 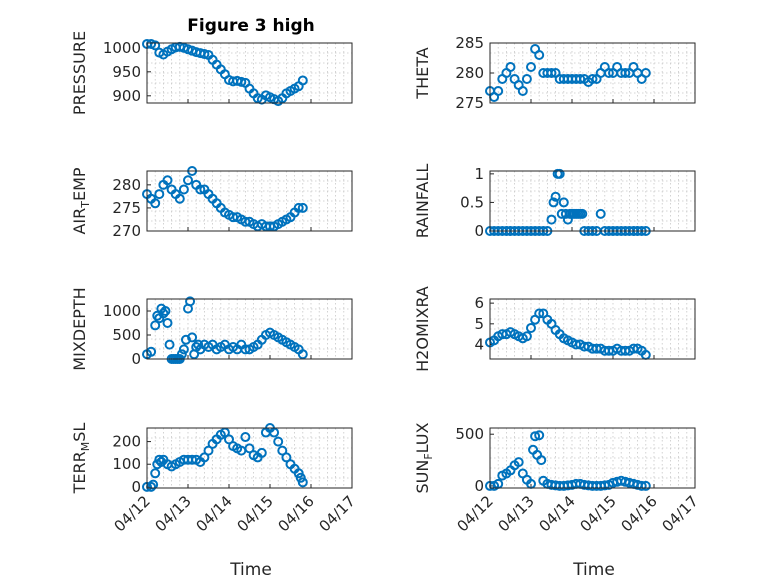 I want to click on y-tick-label: 6, so click(x=479, y=303).